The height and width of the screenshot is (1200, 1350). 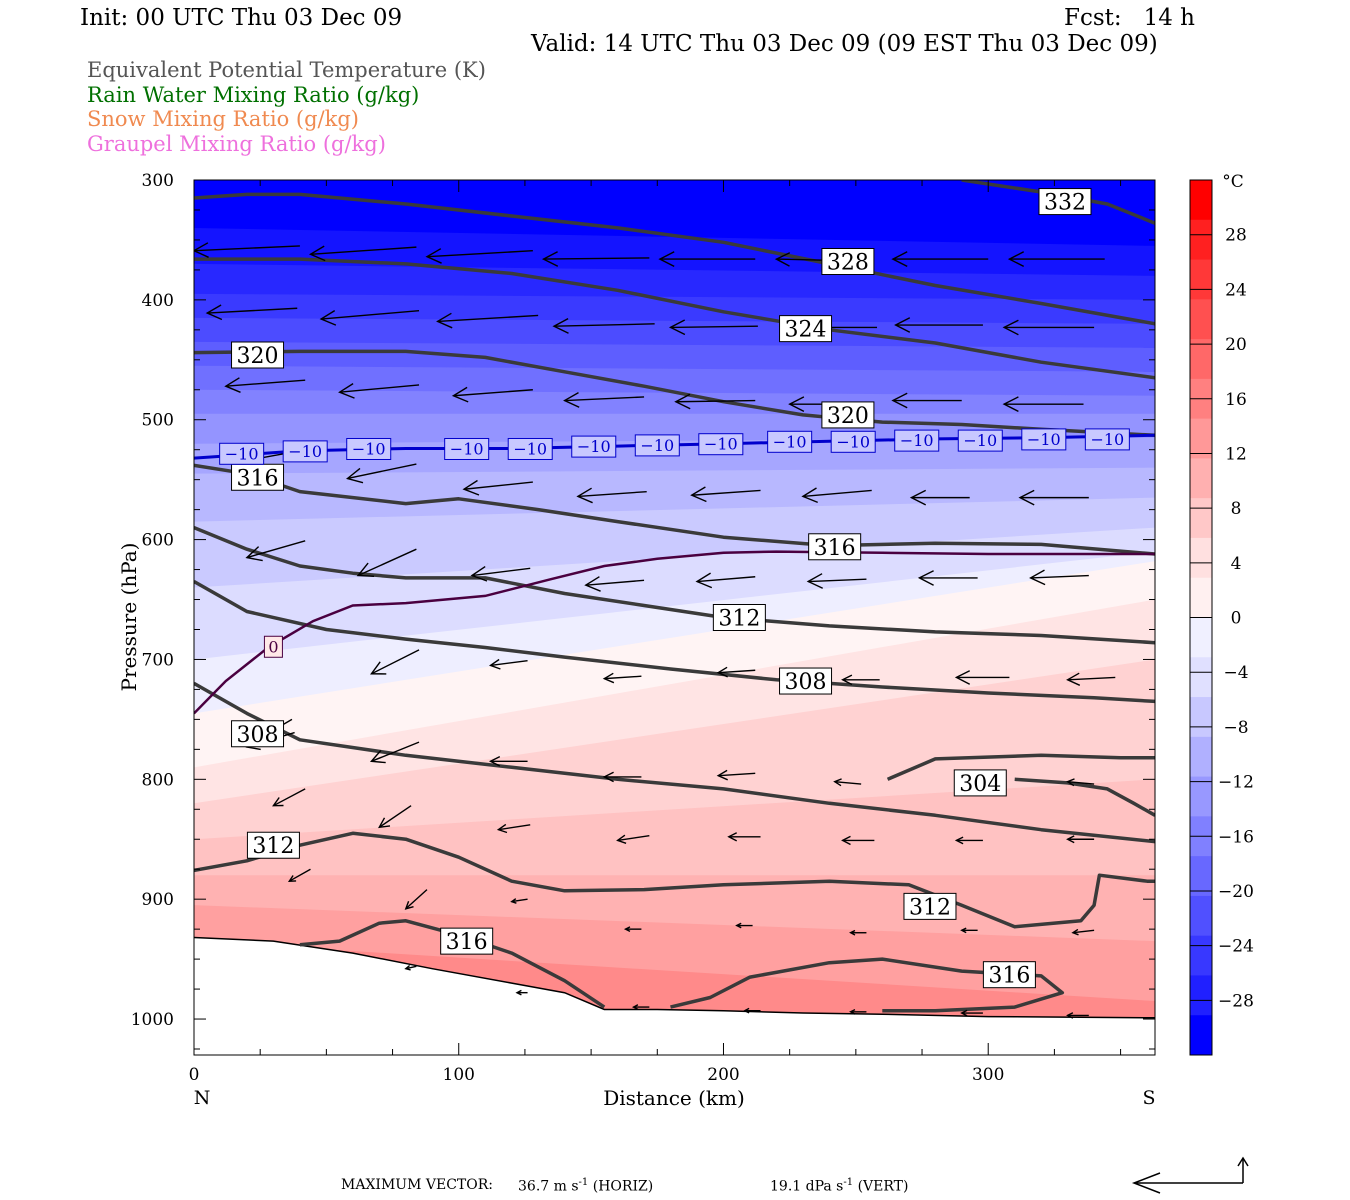 I want to click on colorbar-tick-label: 24, so click(x=1236, y=290).